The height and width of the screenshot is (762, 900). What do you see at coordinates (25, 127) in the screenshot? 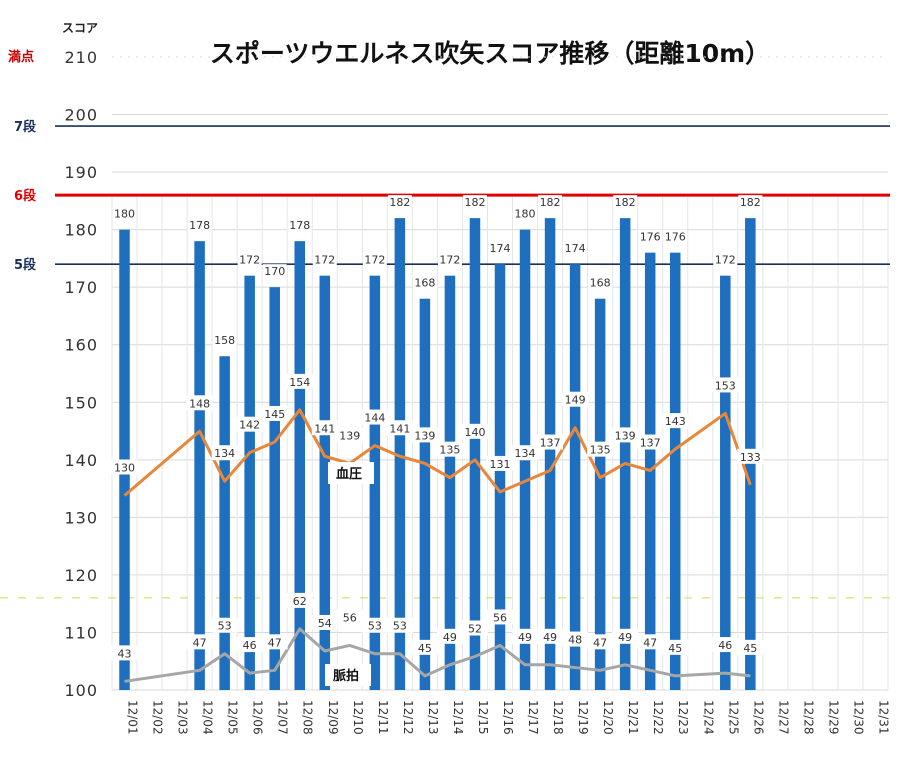
I see `rank-label: 7段` at bounding box center [25, 127].